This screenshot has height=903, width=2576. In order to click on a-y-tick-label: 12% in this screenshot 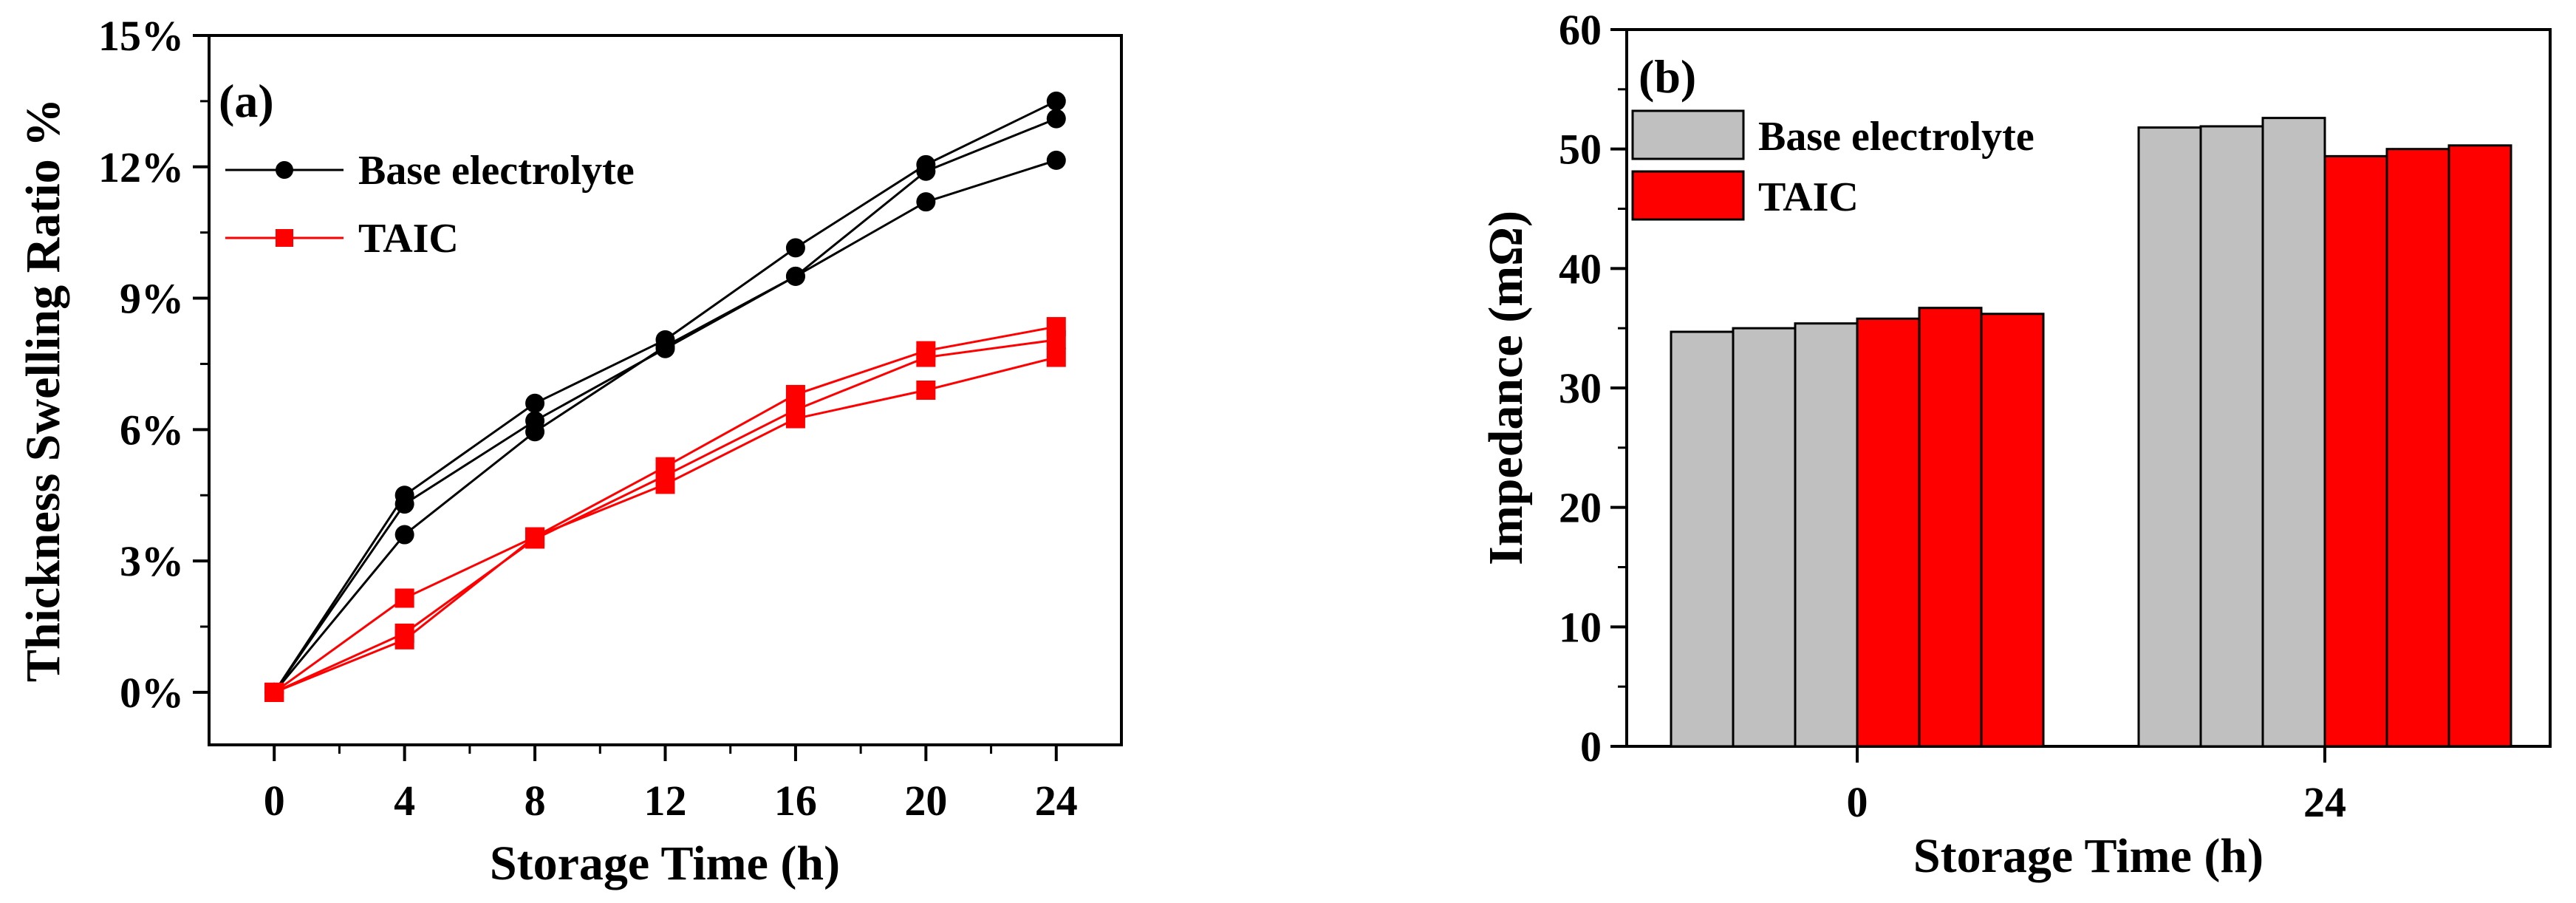, I will do `click(141, 167)`.